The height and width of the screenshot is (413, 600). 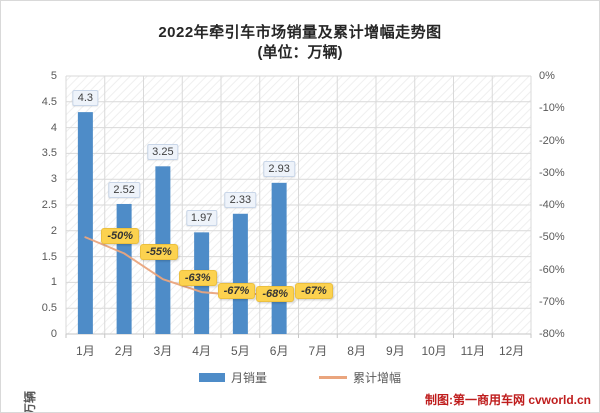 I want to click on line-series-swatch-icon, so click(x=333, y=377).